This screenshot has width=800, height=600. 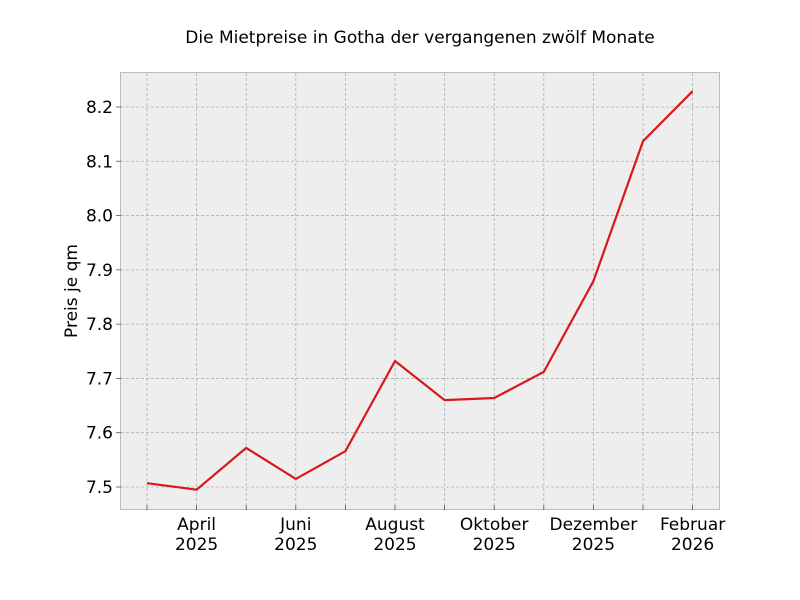 I want to click on y-tick-label: 7.7, so click(x=99, y=379).